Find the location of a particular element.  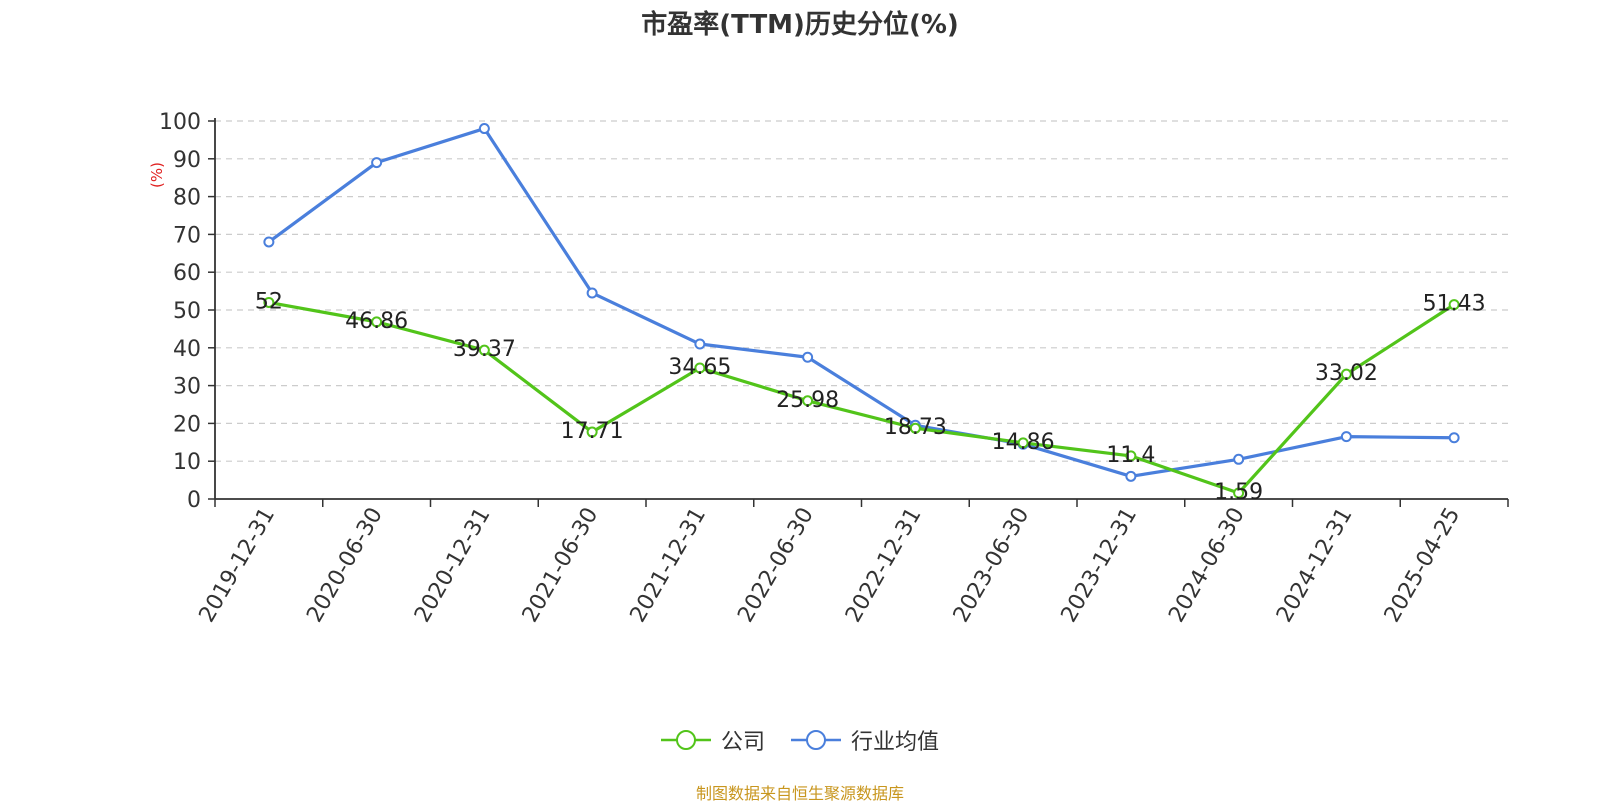

legend-industry-icon is located at coordinates (816, 740).